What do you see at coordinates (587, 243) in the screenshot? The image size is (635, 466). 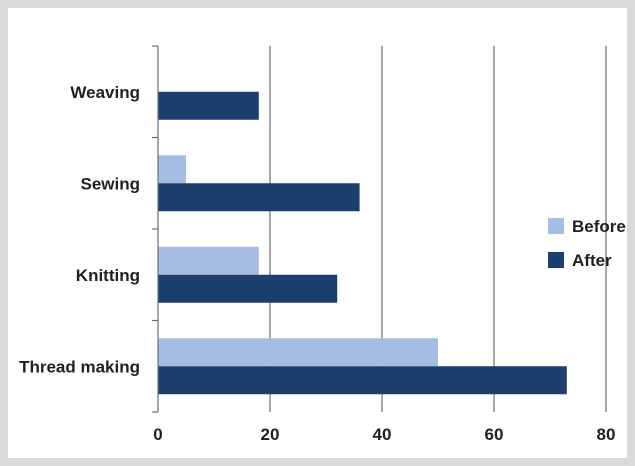 I see `legend: Before After` at bounding box center [587, 243].